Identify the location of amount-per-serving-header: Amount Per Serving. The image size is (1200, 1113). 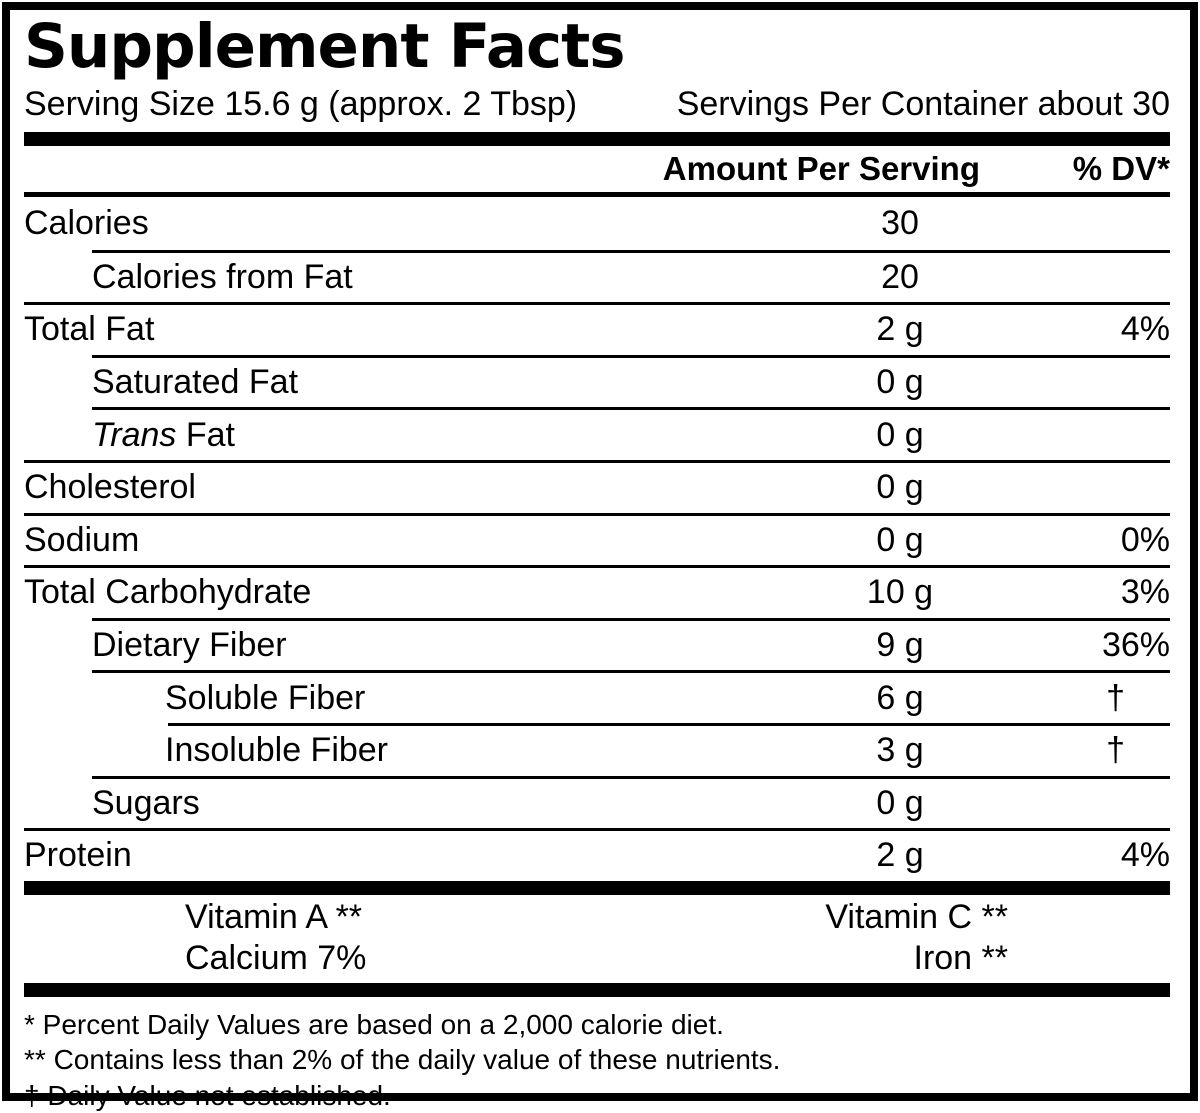
(821, 168).